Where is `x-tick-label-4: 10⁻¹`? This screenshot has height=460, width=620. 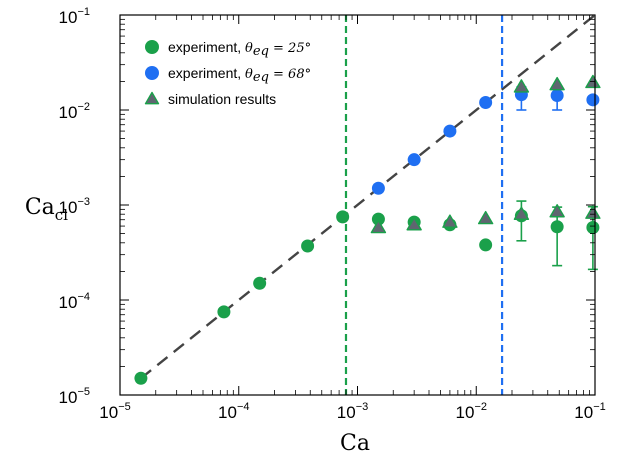
x-tick-label-4: 10⁻¹ is located at coordinates (589, 411).